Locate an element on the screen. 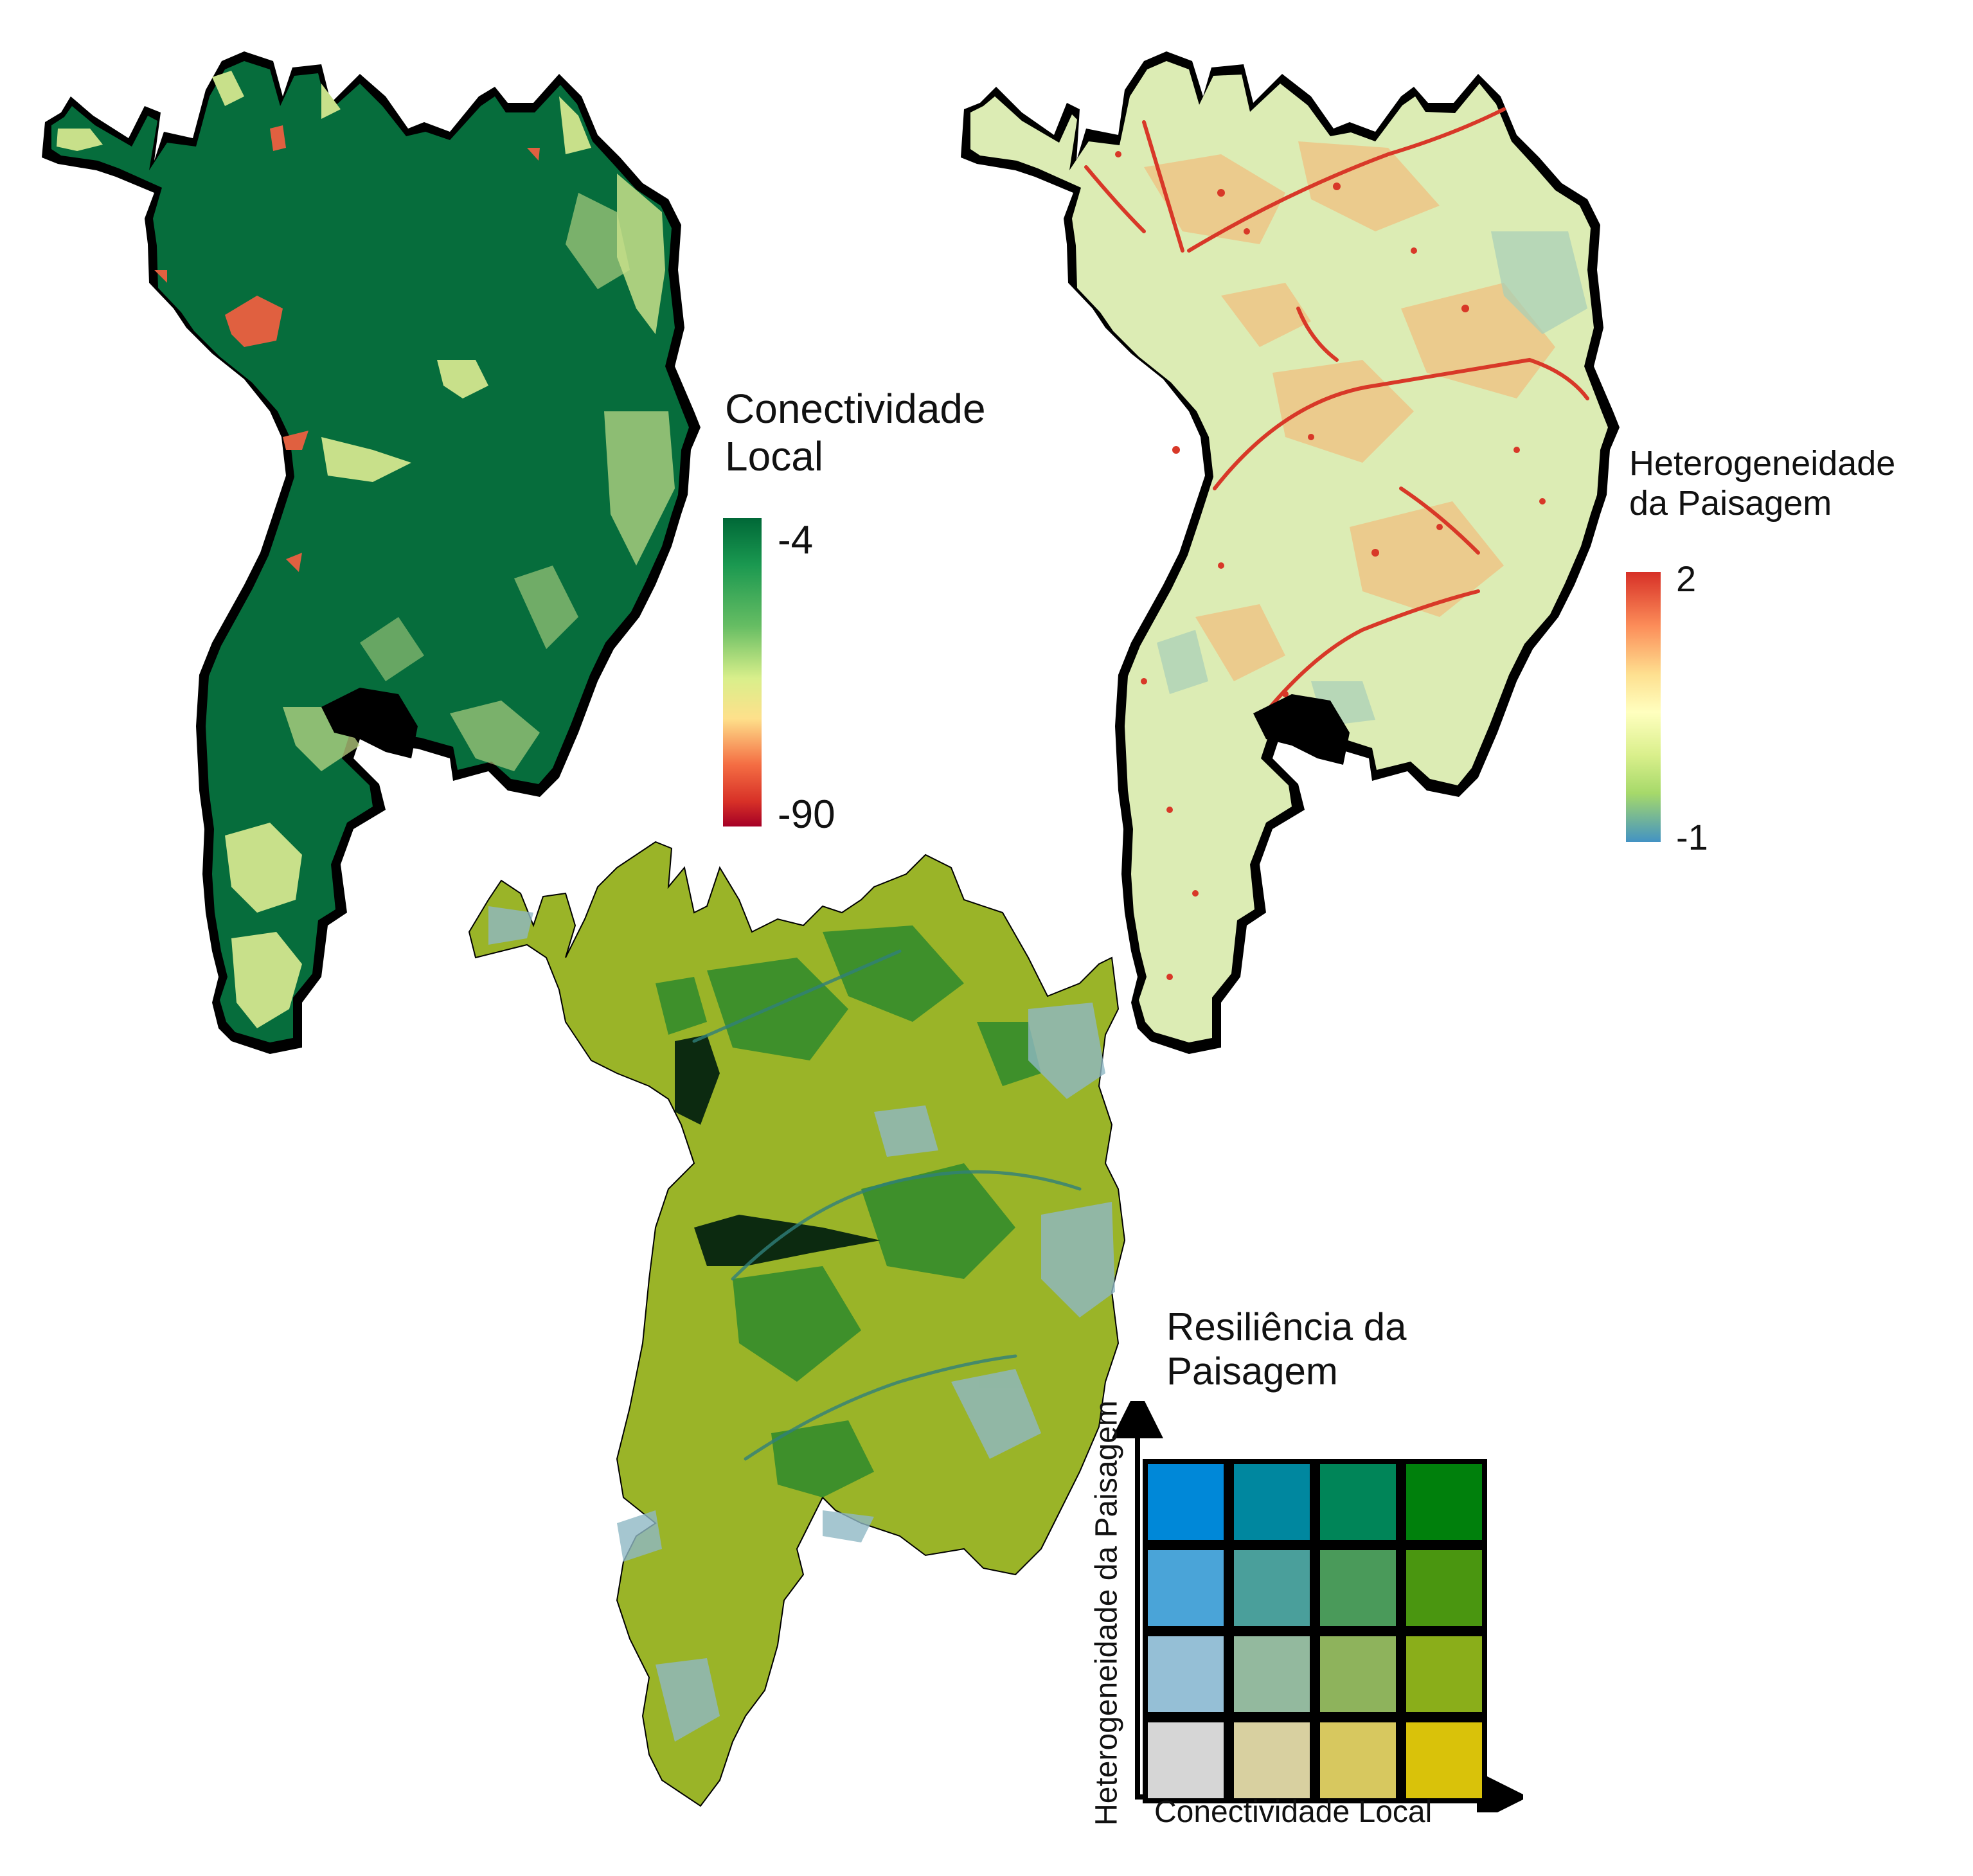  heterogeneity-hot-lines is located at coordinates (1337, 415).